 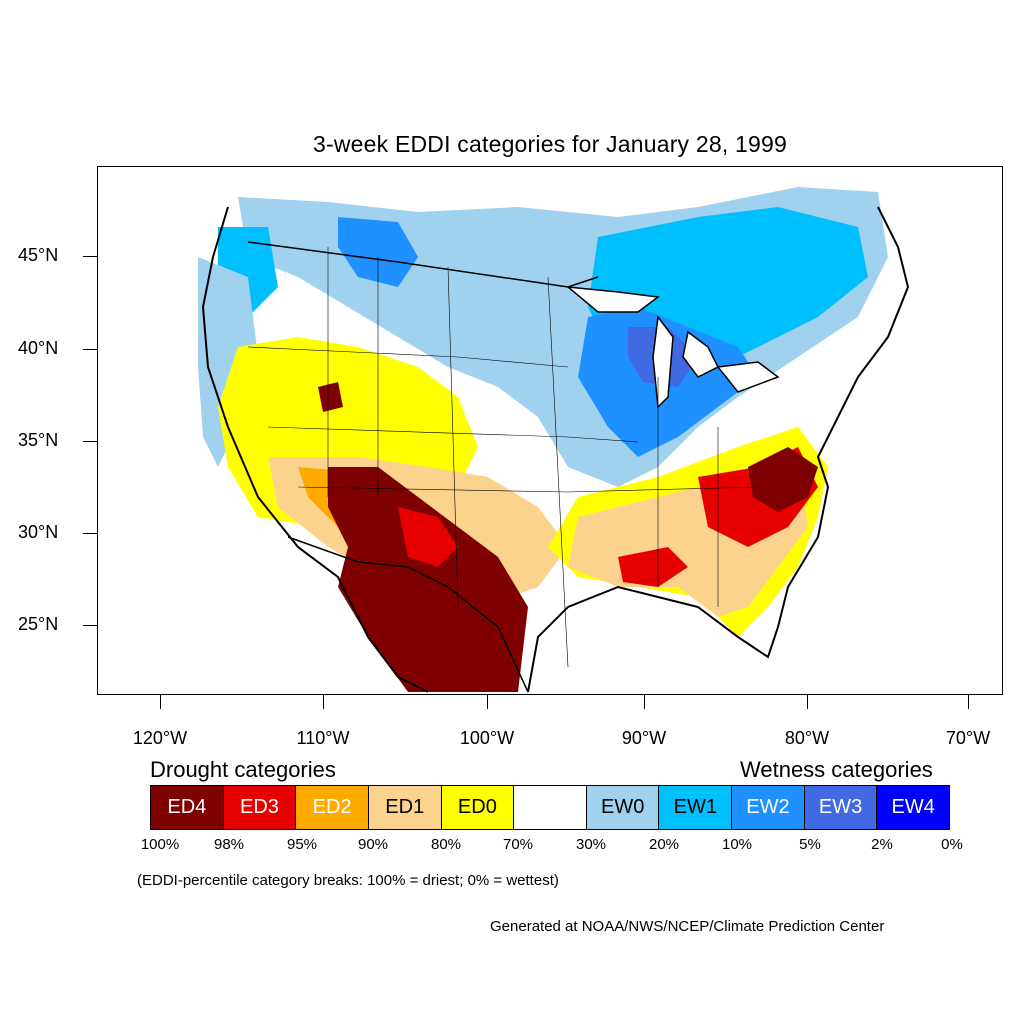 I want to click on legend-label: EW2, so click(x=768, y=807).